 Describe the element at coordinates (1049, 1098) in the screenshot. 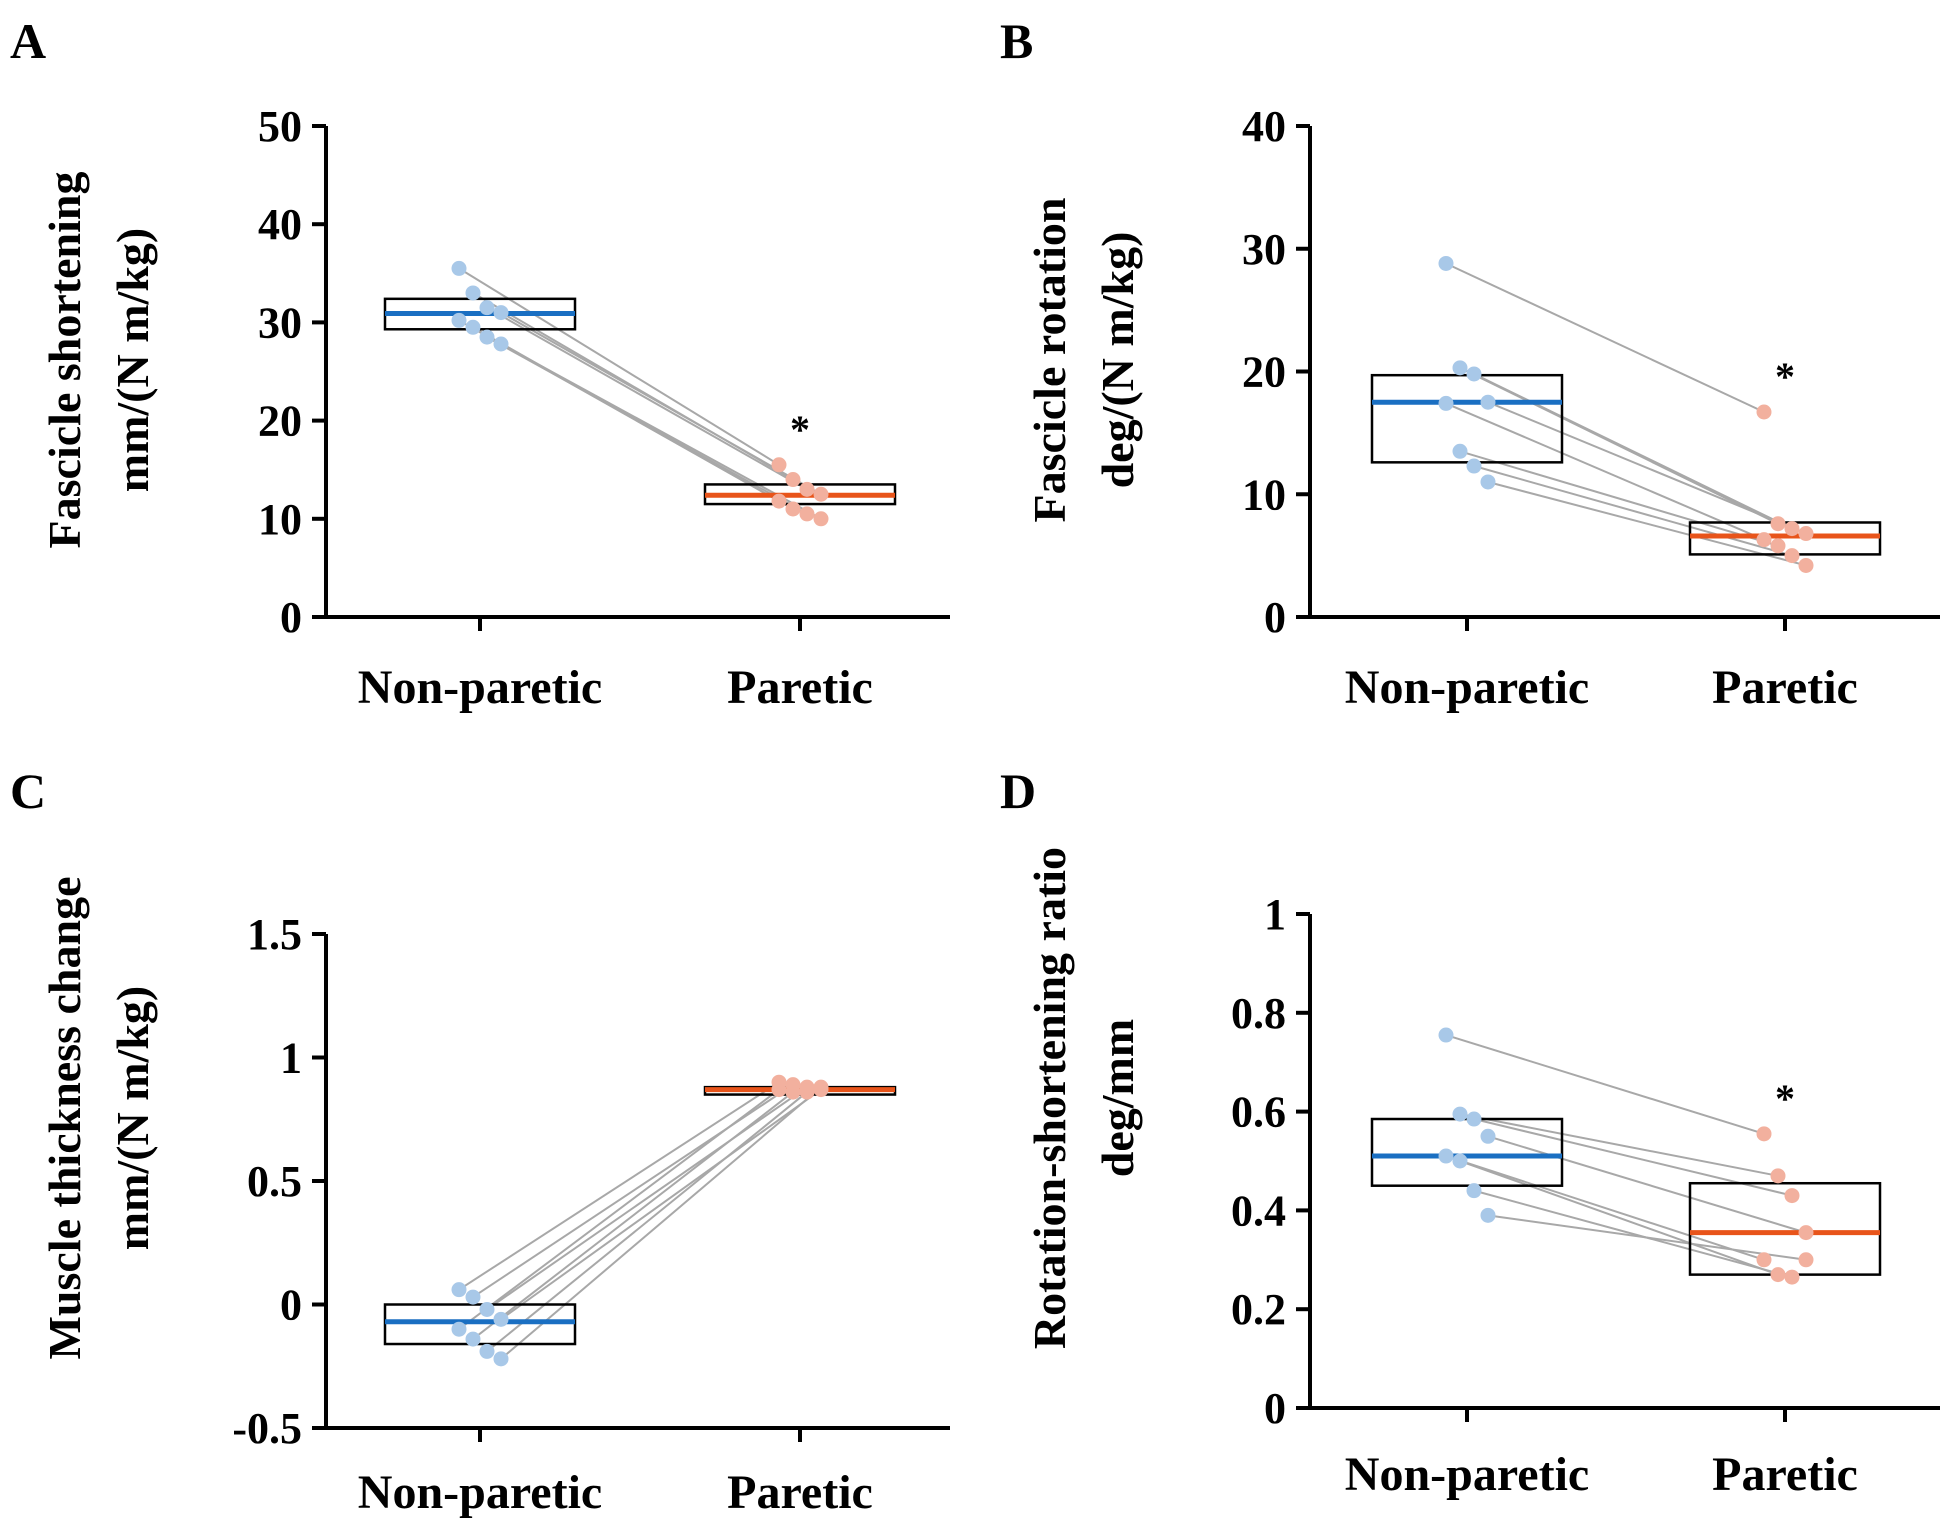

I see `y-axis-title: Rotation-shortening ratio` at that location.